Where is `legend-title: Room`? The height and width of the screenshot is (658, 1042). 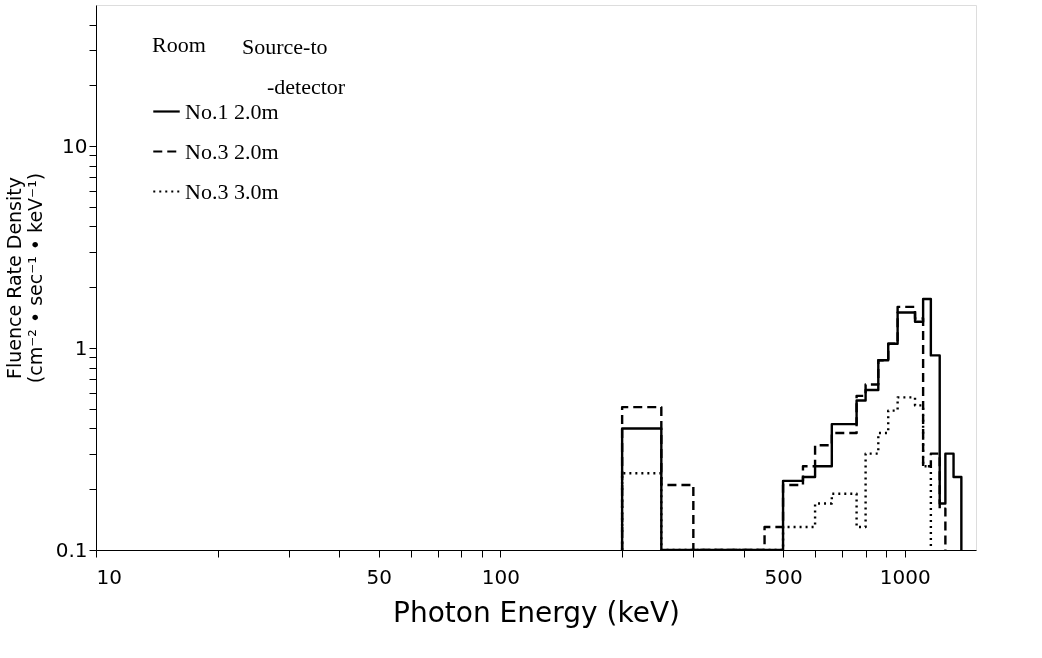
legend-title: Room is located at coordinates (179, 44).